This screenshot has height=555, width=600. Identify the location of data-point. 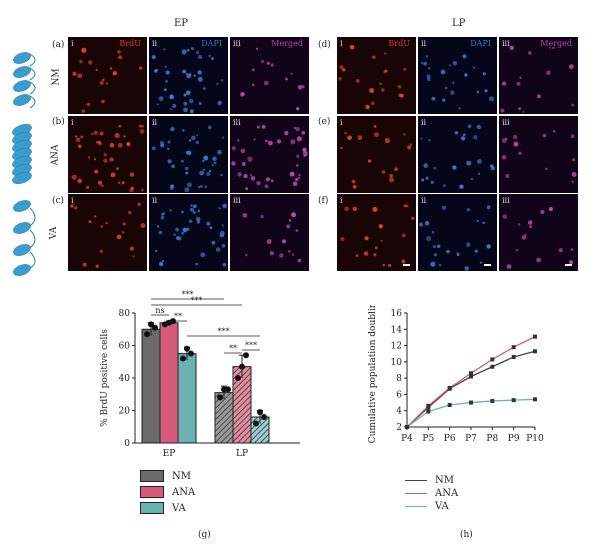
(238, 378).